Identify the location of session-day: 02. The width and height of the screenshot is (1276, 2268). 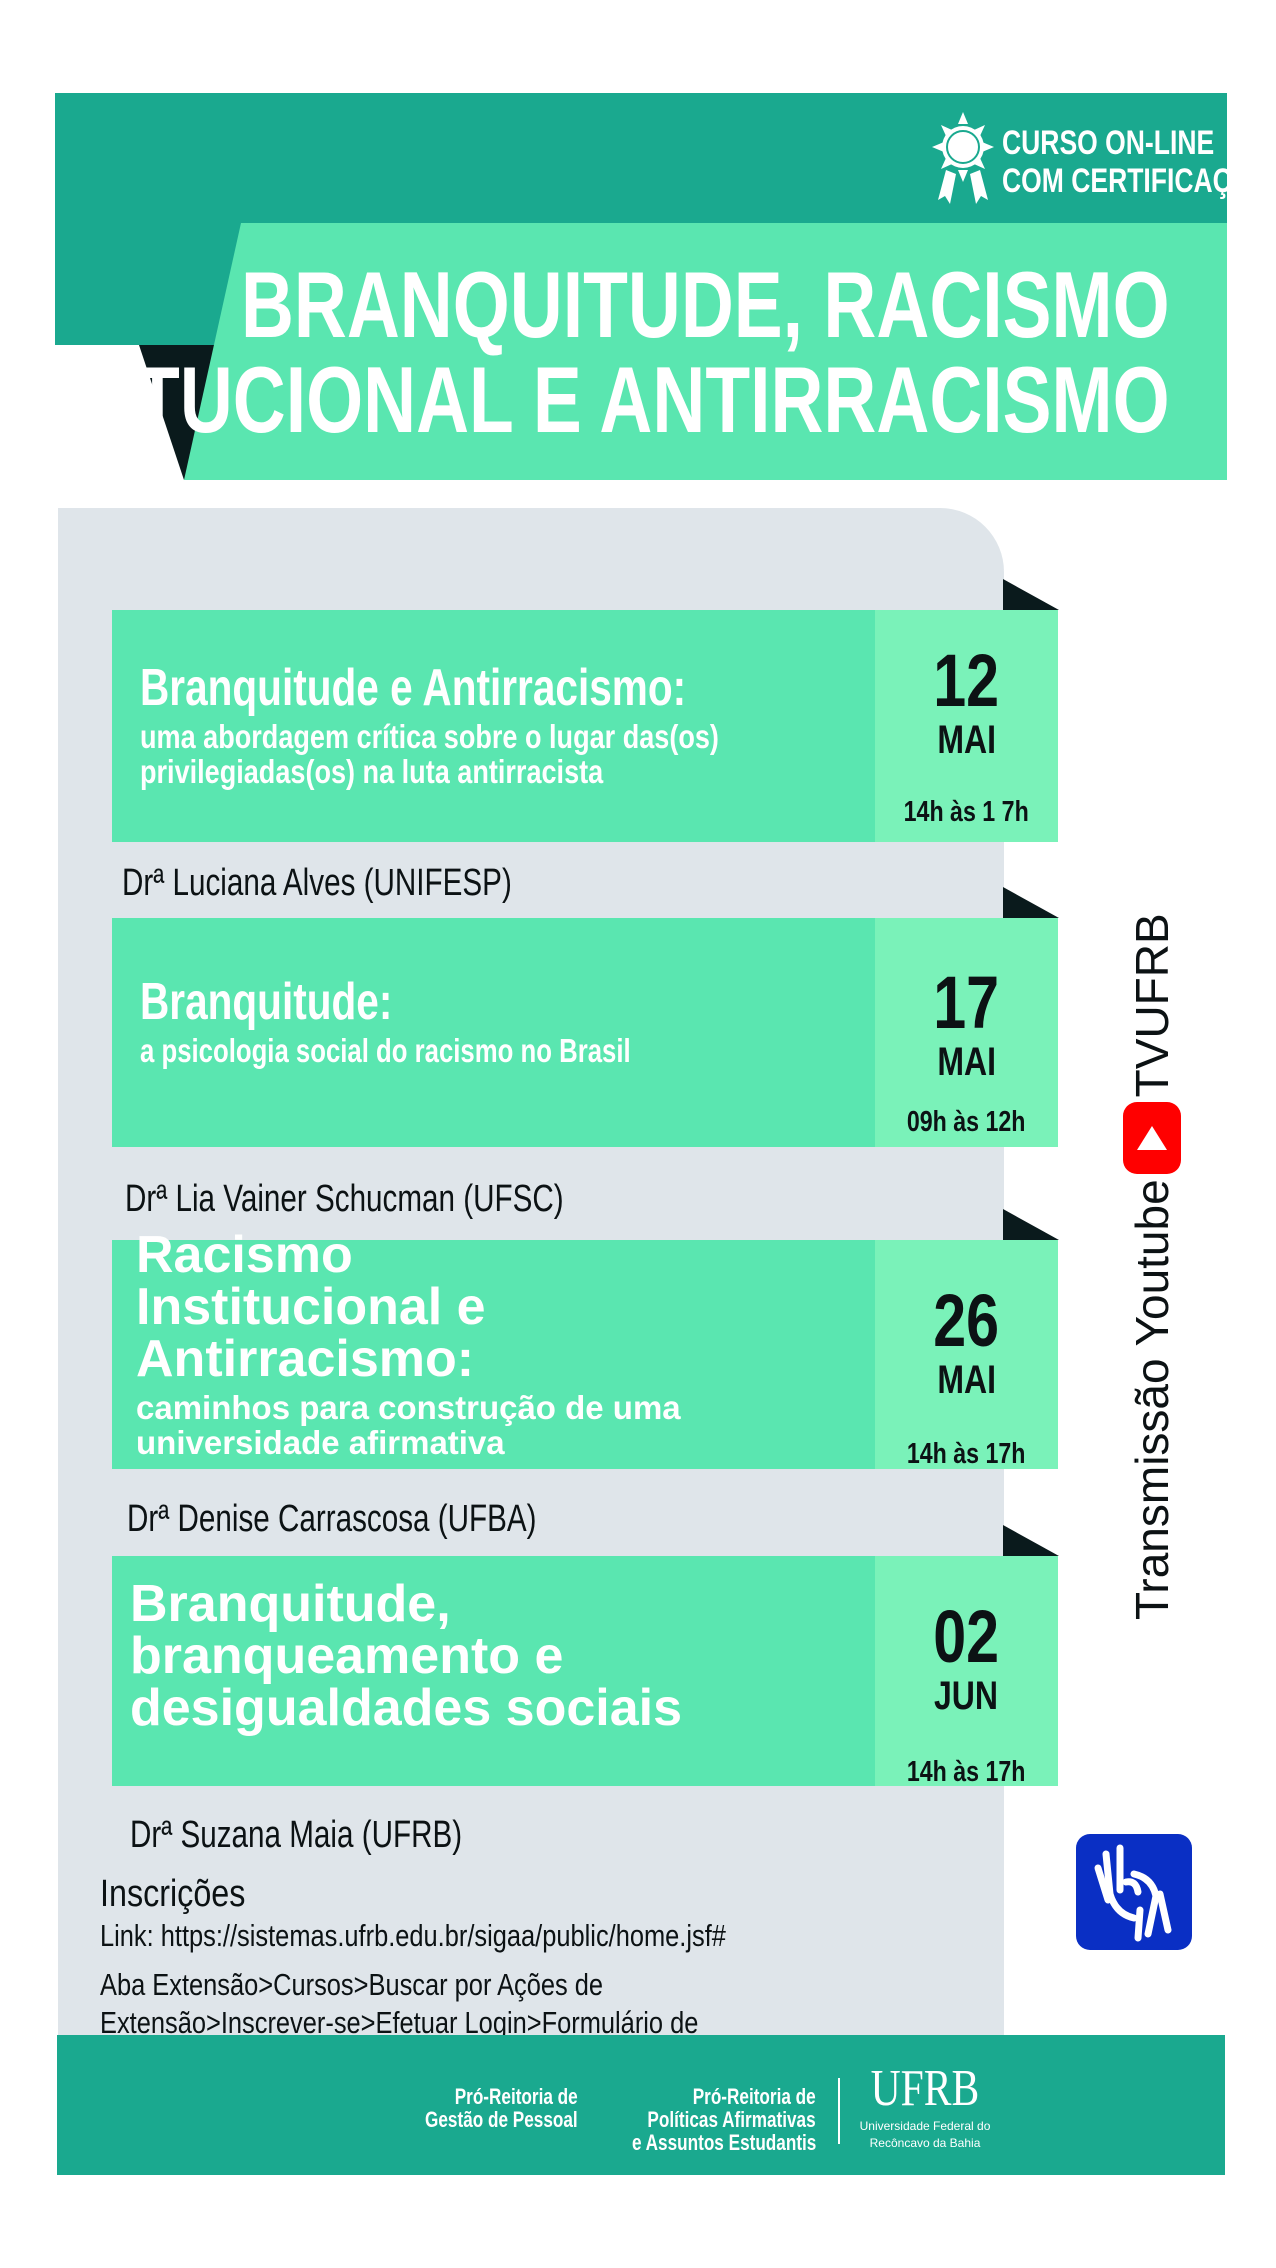
(966, 1636).